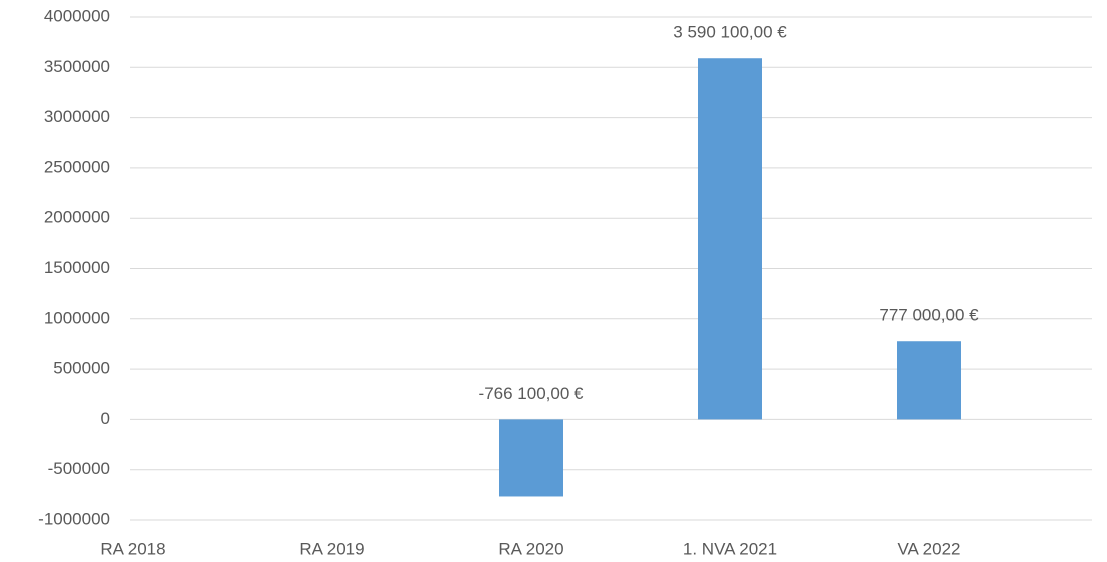 This screenshot has height=562, width=1107. What do you see at coordinates (74, 518) in the screenshot?
I see `y-tick-label: -1000000` at bounding box center [74, 518].